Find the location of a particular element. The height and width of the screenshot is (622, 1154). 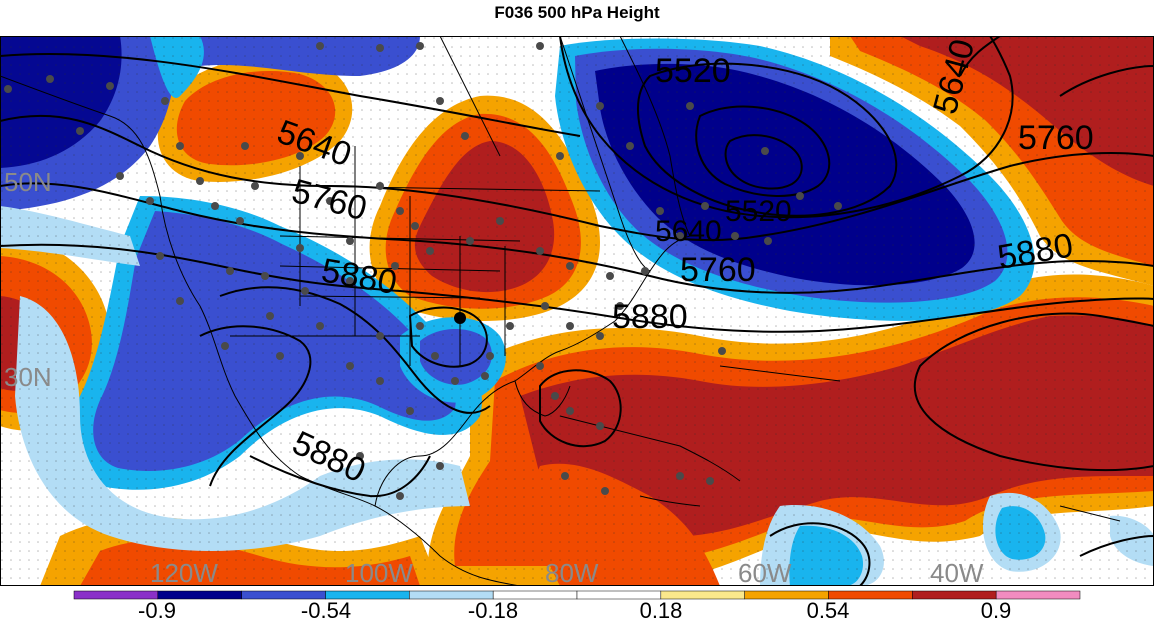

colorbar-ticks: -0.9 -0.54 -0.18 0.18 0.54 0.9 is located at coordinates (574, 610).